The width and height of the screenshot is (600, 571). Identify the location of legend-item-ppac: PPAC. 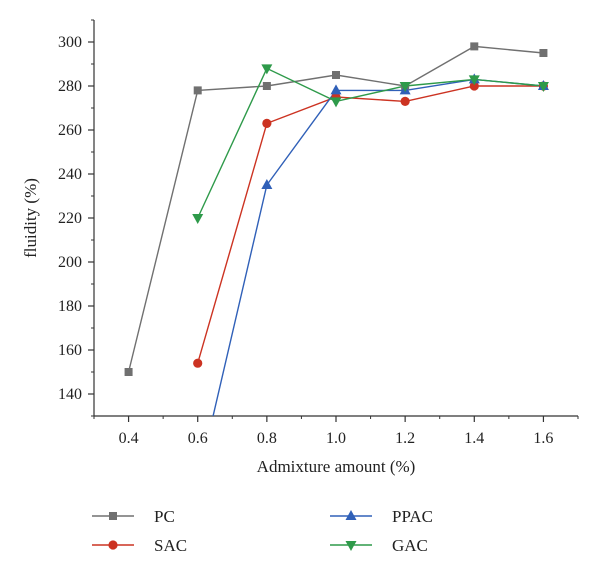
(381, 516).